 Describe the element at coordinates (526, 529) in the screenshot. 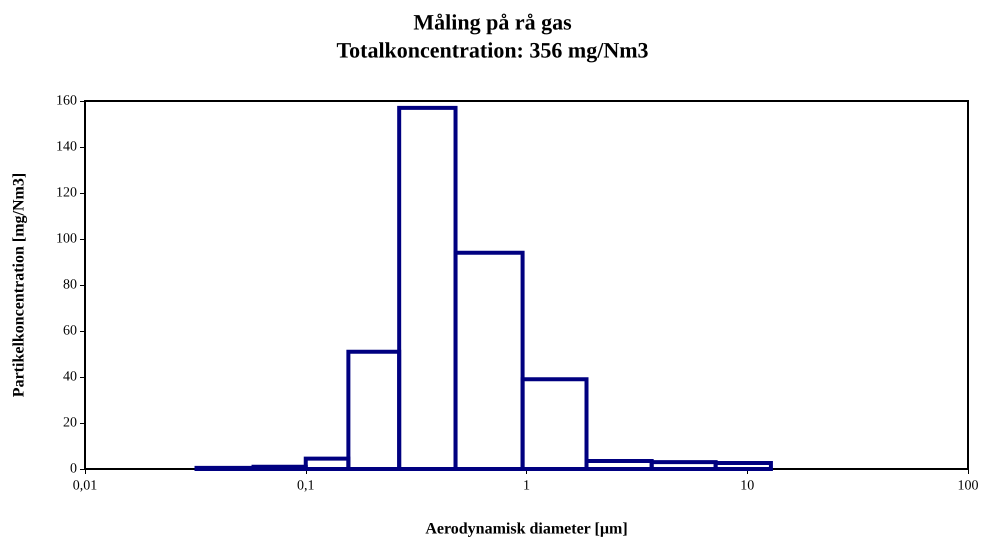

I see `x-axis-title: Aerodynamisk diameter [µm]` at that location.